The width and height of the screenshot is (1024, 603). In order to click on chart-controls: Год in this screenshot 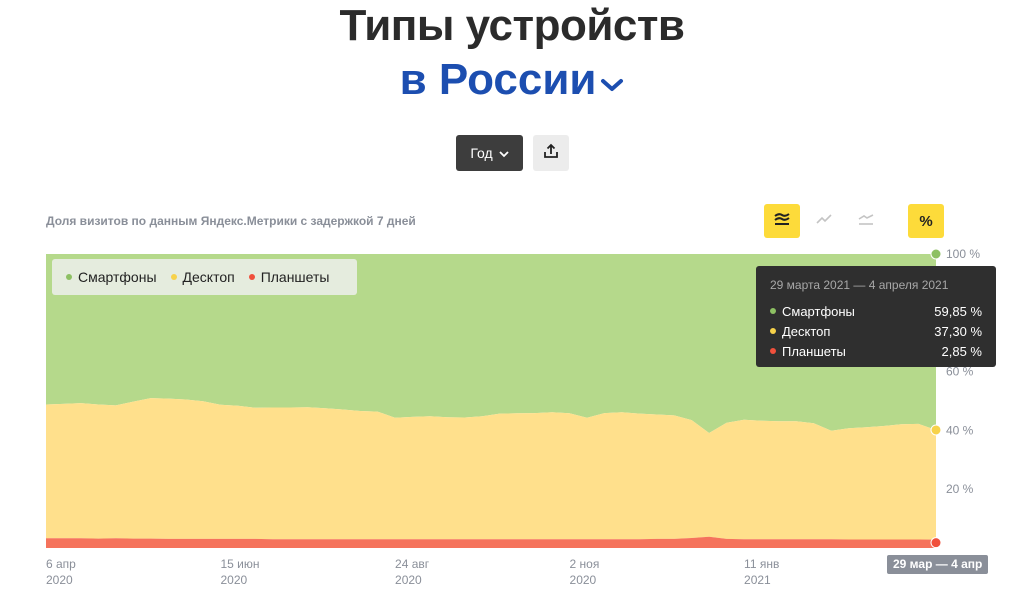, I will do `click(512, 153)`.